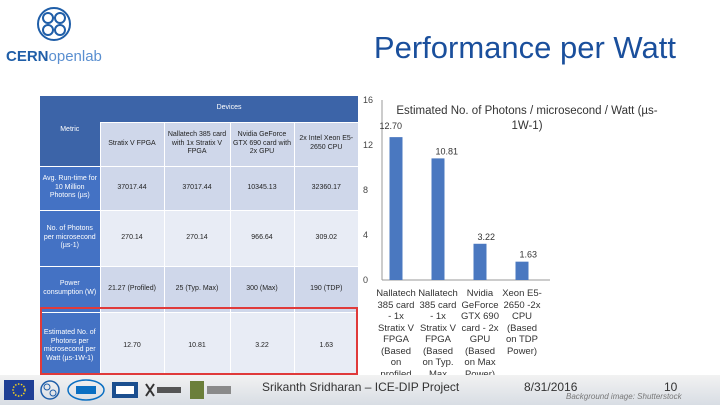  I want to click on bar-data-label-2: 10.81, so click(447, 151).